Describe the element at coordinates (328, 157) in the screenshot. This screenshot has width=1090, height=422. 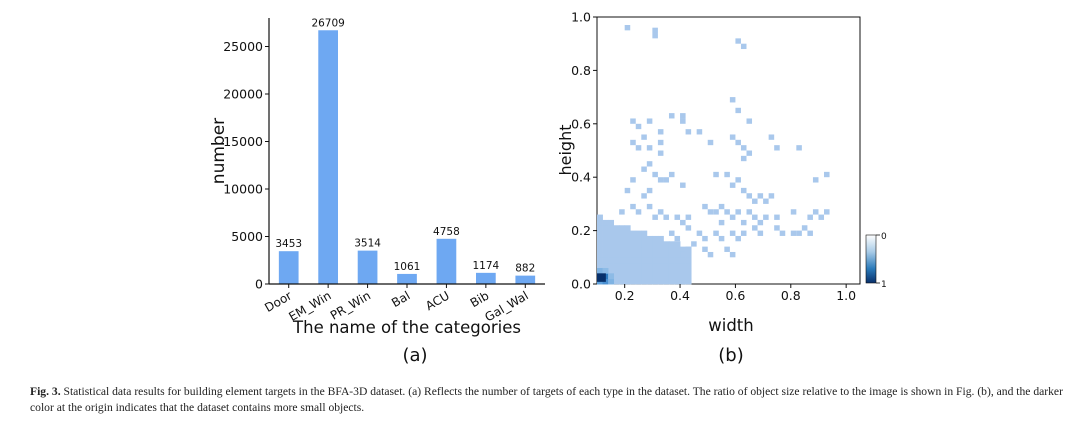
I see `bar-EM_Win` at that location.